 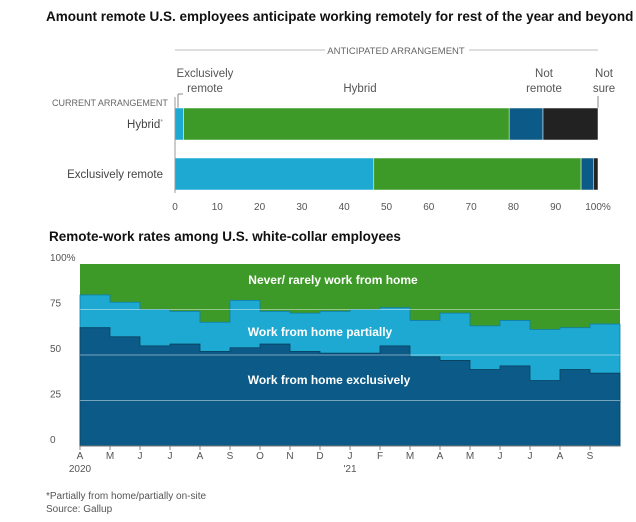 What do you see at coordinates (604, 89) in the screenshot?
I see `category-label-not-sure: sure` at bounding box center [604, 89].